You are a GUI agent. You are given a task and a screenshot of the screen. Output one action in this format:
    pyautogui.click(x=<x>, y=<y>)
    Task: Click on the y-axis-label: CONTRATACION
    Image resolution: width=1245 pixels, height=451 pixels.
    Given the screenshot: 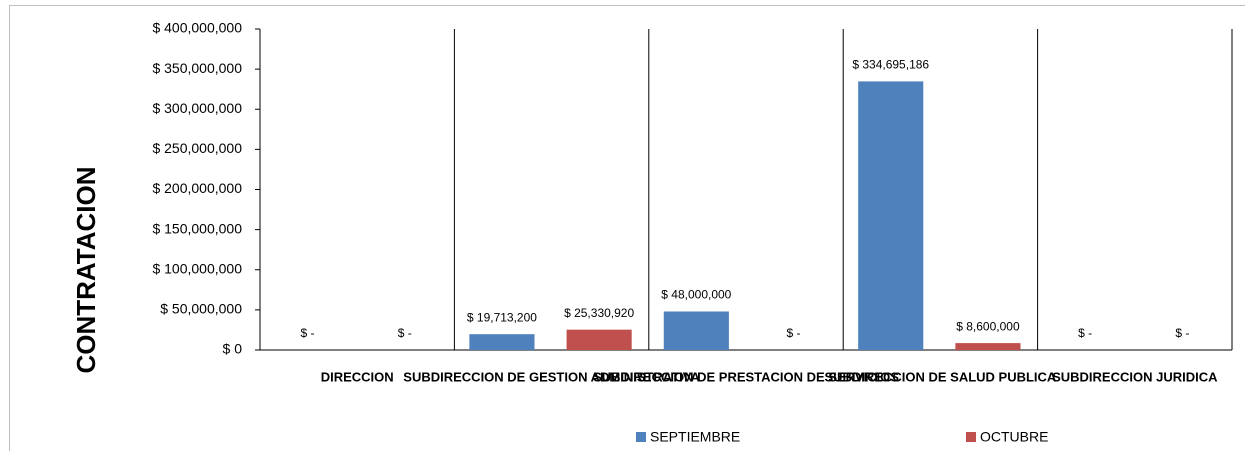 What is the action you would take?
    pyautogui.click(x=86, y=269)
    